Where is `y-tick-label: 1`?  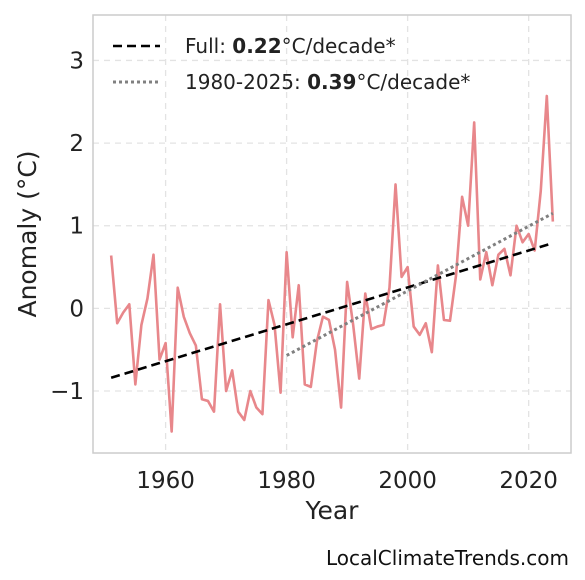 y-tick-label: 1 is located at coordinates (76, 227).